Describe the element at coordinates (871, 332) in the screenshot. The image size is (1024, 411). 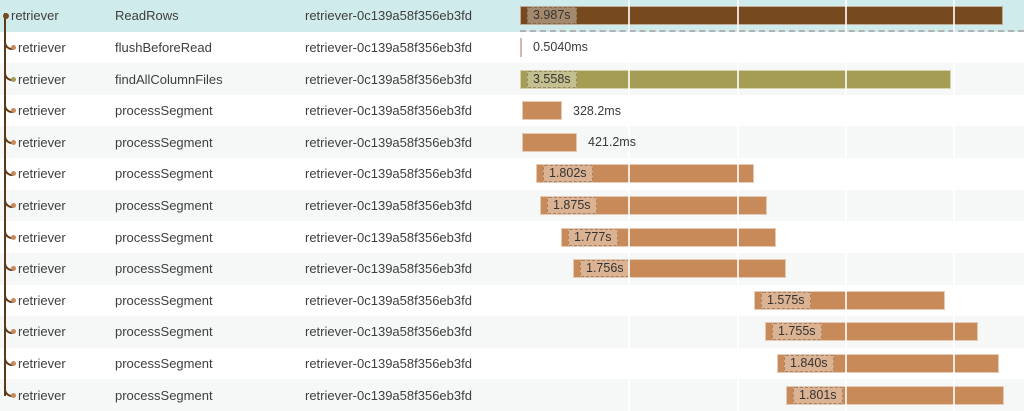
I see `span-duration-bar: 1.755s` at that location.